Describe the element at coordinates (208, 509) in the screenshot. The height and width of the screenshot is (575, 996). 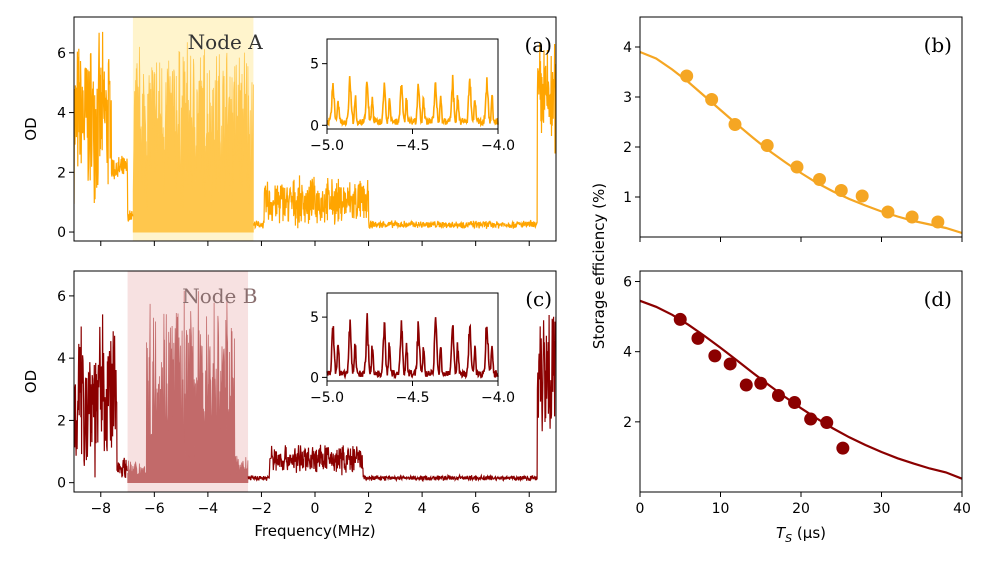
I see `x-tick-label: −4` at that location.